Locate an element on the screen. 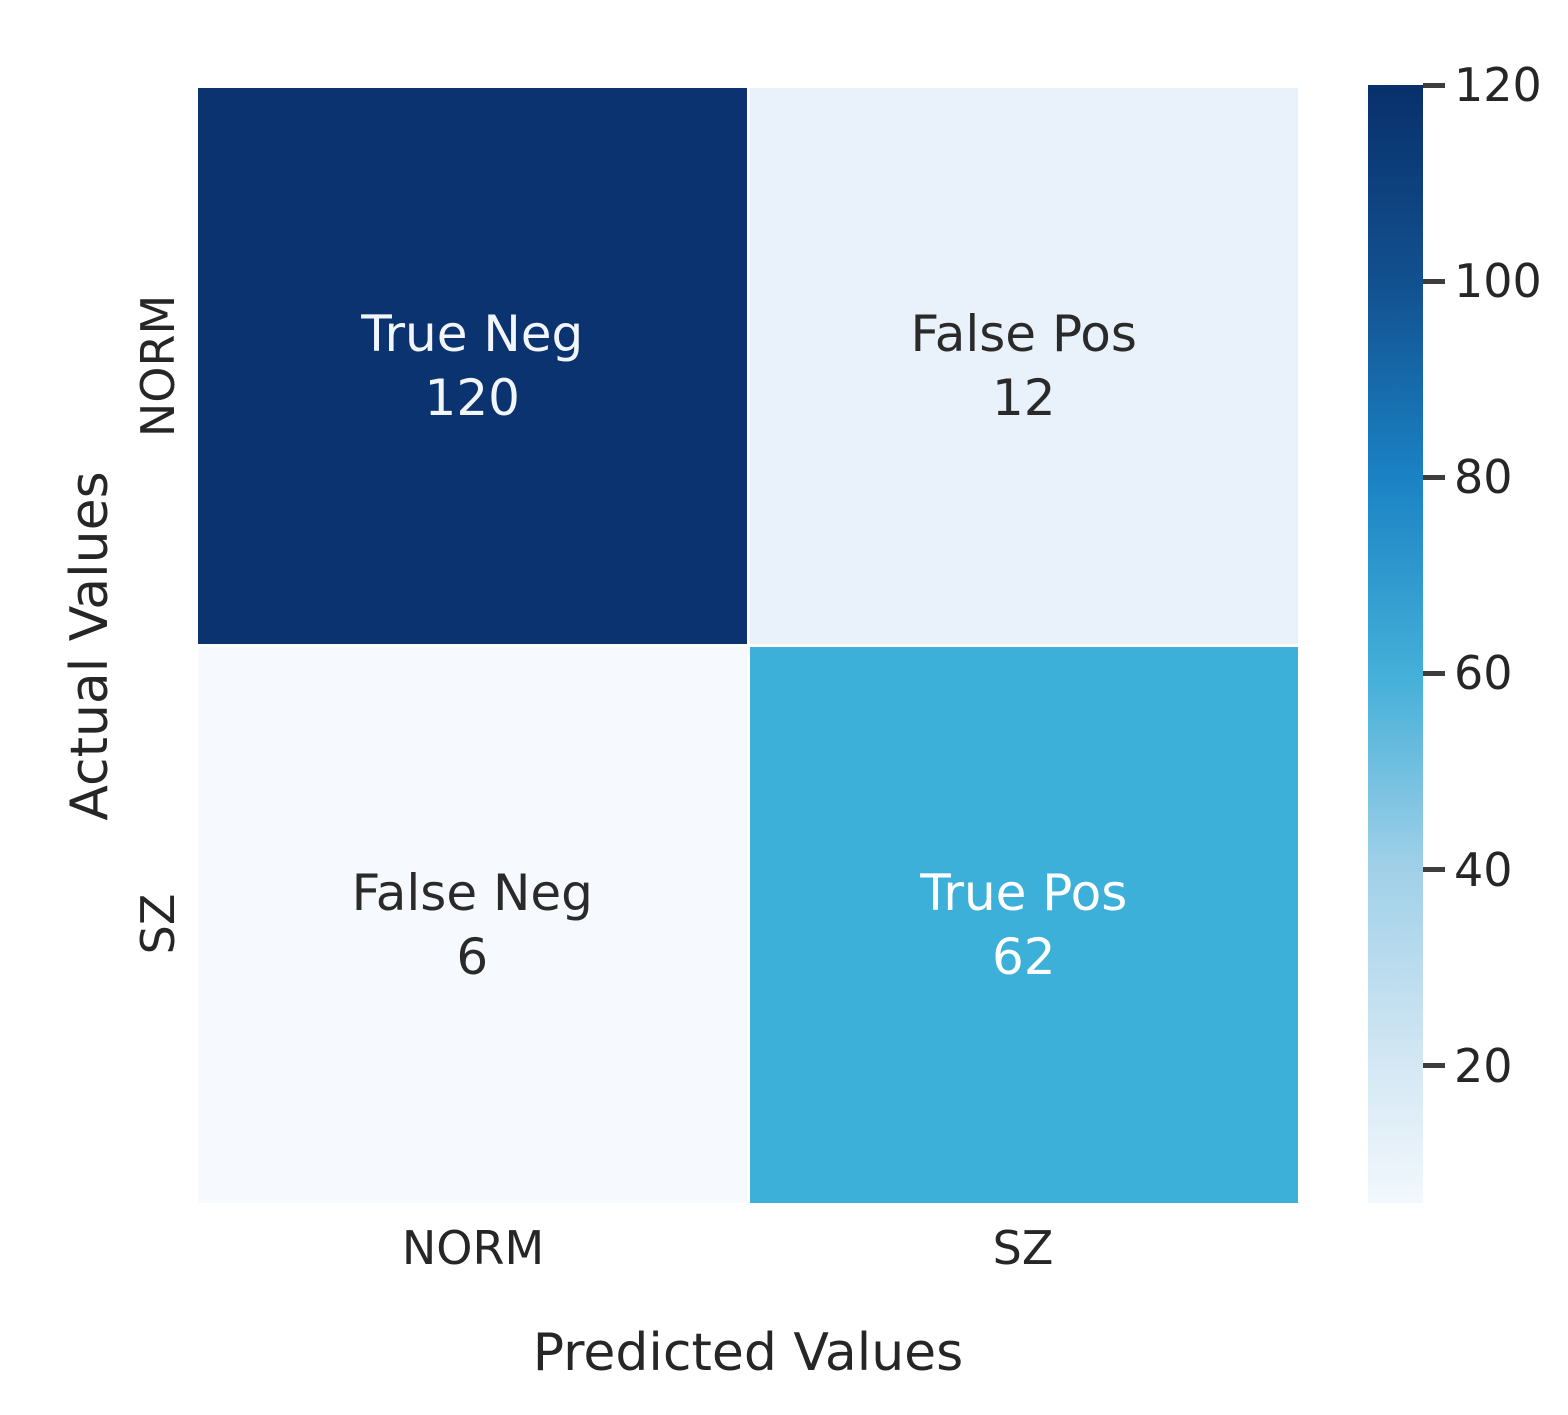  colorbar-tick-label: 120 is located at coordinates (1498, 85).